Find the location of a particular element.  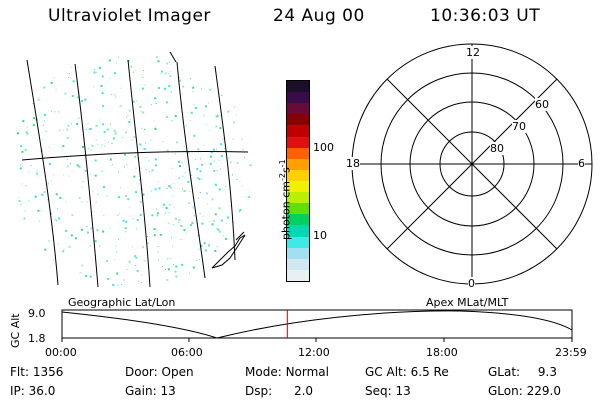

colorbar-tick-10: 10 is located at coordinates (320, 235).